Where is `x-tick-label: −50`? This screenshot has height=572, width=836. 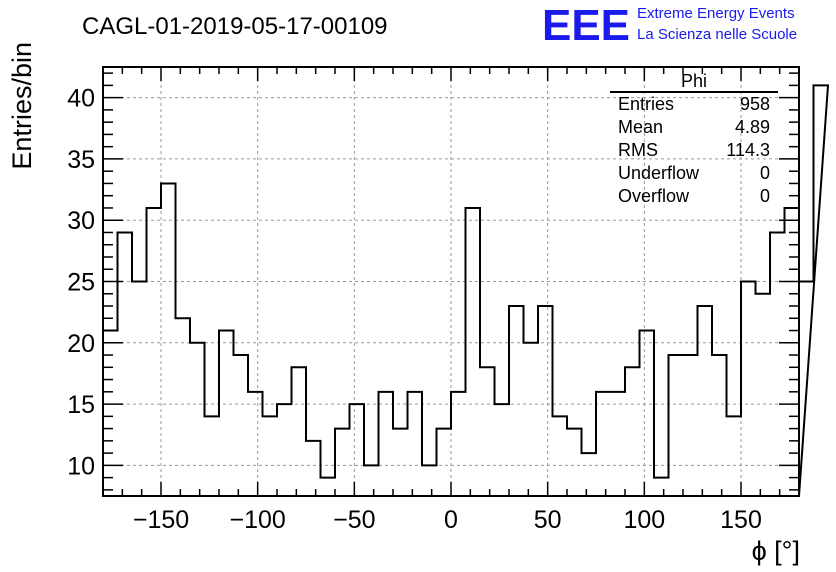 x-tick-label: −50 is located at coordinates (354, 520).